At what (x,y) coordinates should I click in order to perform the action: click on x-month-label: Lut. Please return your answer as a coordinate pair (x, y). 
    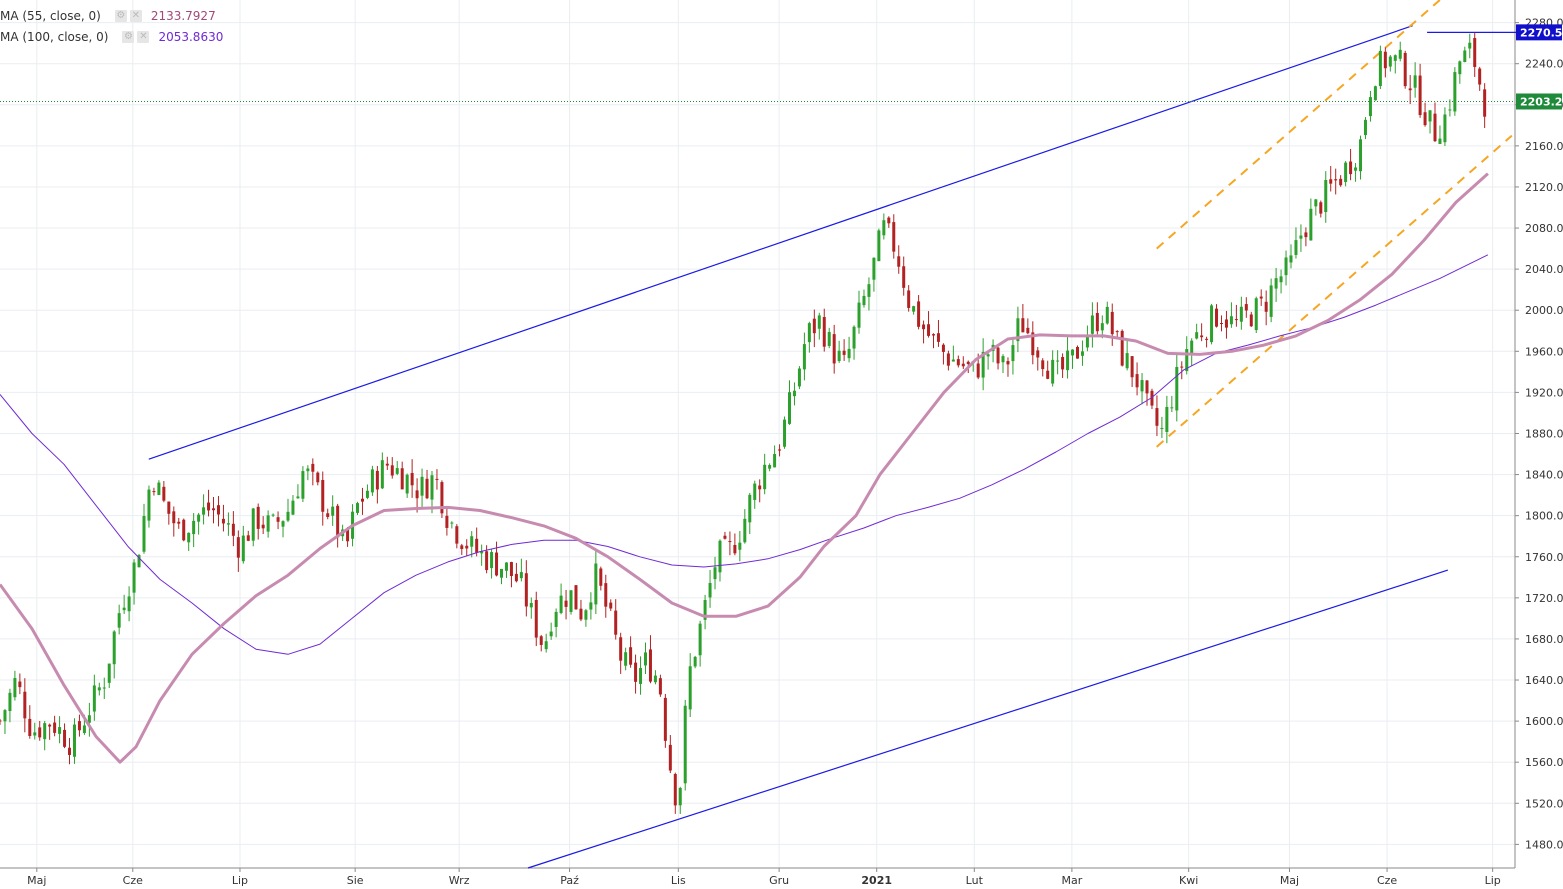
    Looking at the image, I should click on (975, 880).